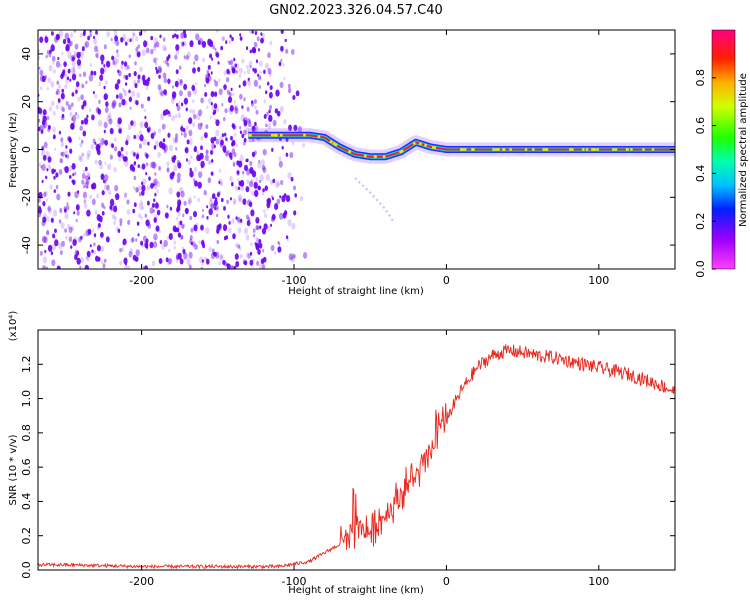 This screenshot has height=600, width=750. I want to click on colorbar-tick-label: 0.6, so click(700, 126).